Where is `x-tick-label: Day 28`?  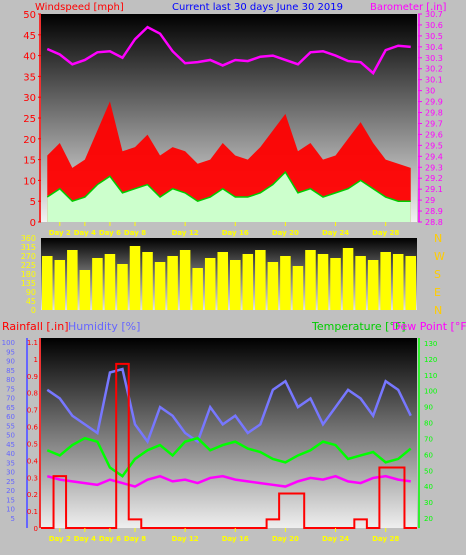
x-tick-label: Day 28 is located at coordinates (385, 539).